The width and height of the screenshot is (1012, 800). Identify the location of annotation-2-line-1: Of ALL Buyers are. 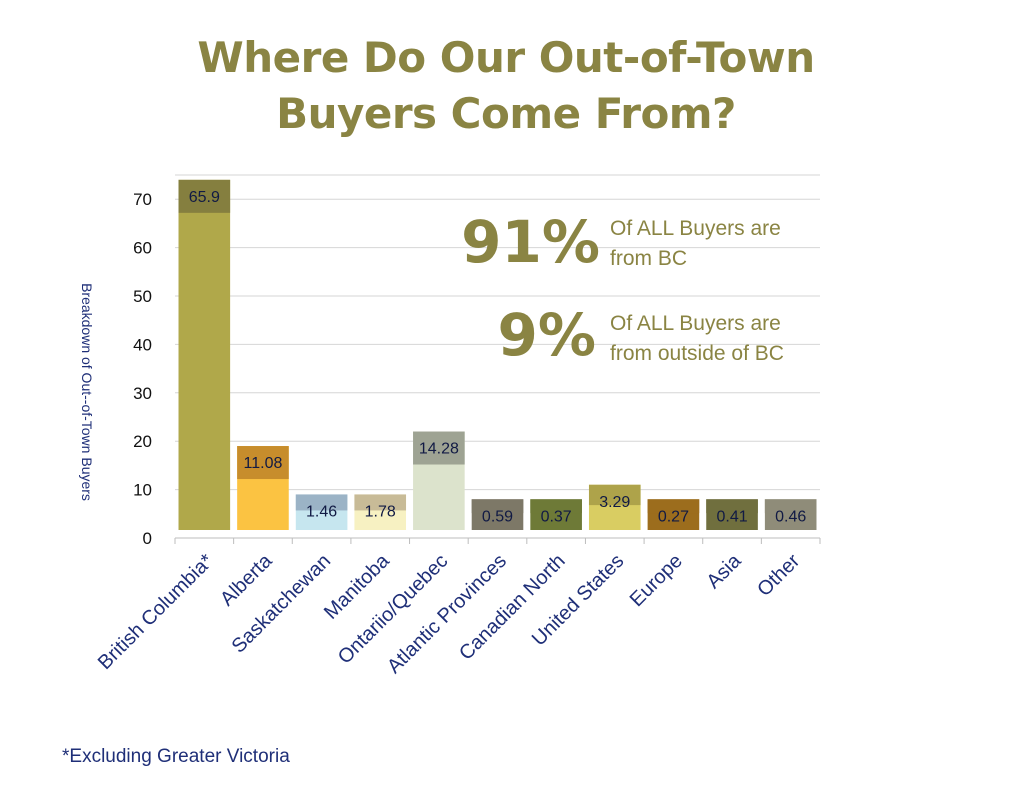
(695, 323).